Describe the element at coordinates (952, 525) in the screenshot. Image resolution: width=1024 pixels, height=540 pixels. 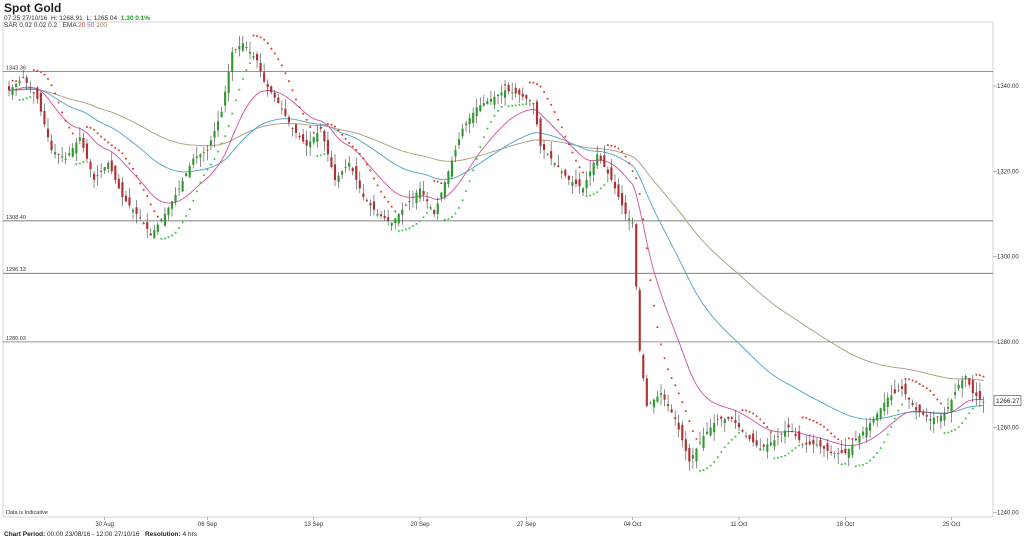
I see `x-tick-label: 25 Oct` at that location.